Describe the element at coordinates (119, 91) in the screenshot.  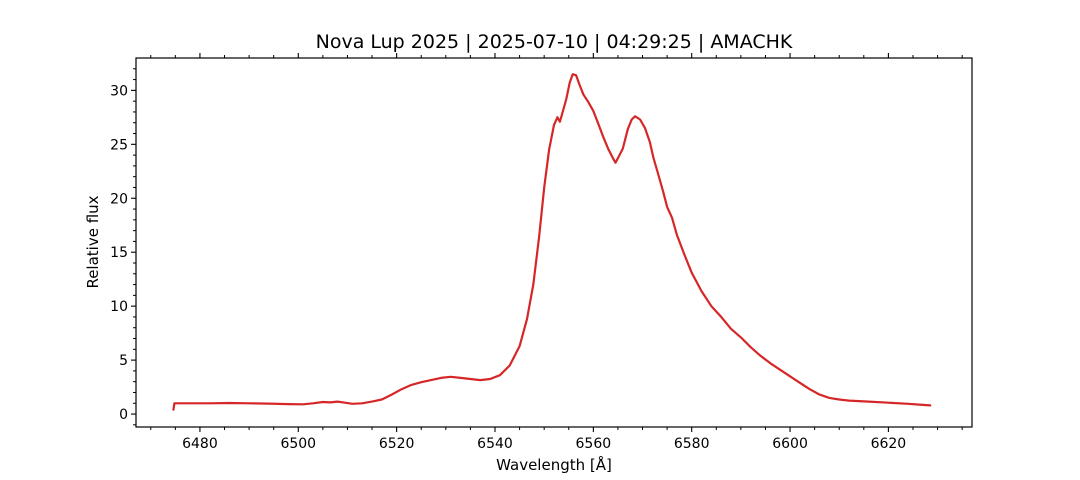
I see `y-tick-label: 30` at that location.